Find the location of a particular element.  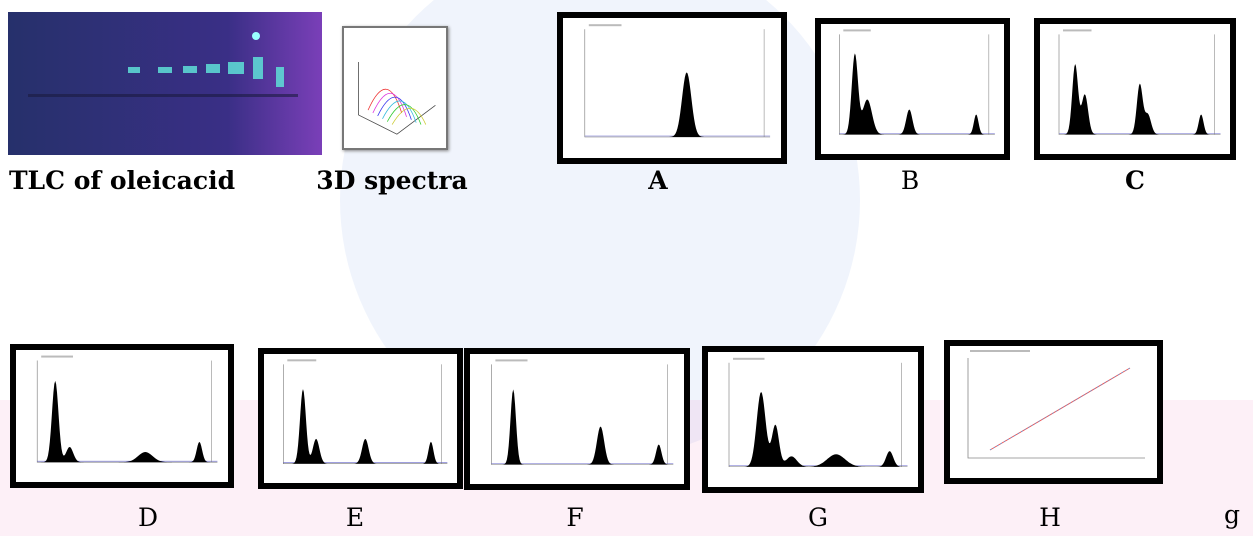

panel-label: E is located at coordinates (355, 517).